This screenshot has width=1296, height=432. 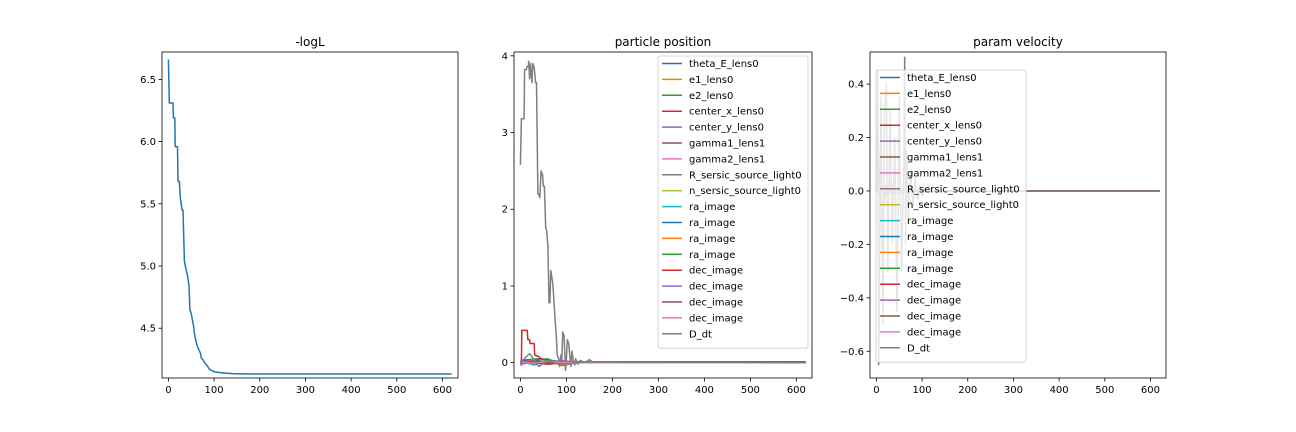 I want to click on y-tick-label: −0.4, so click(x=852, y=298).